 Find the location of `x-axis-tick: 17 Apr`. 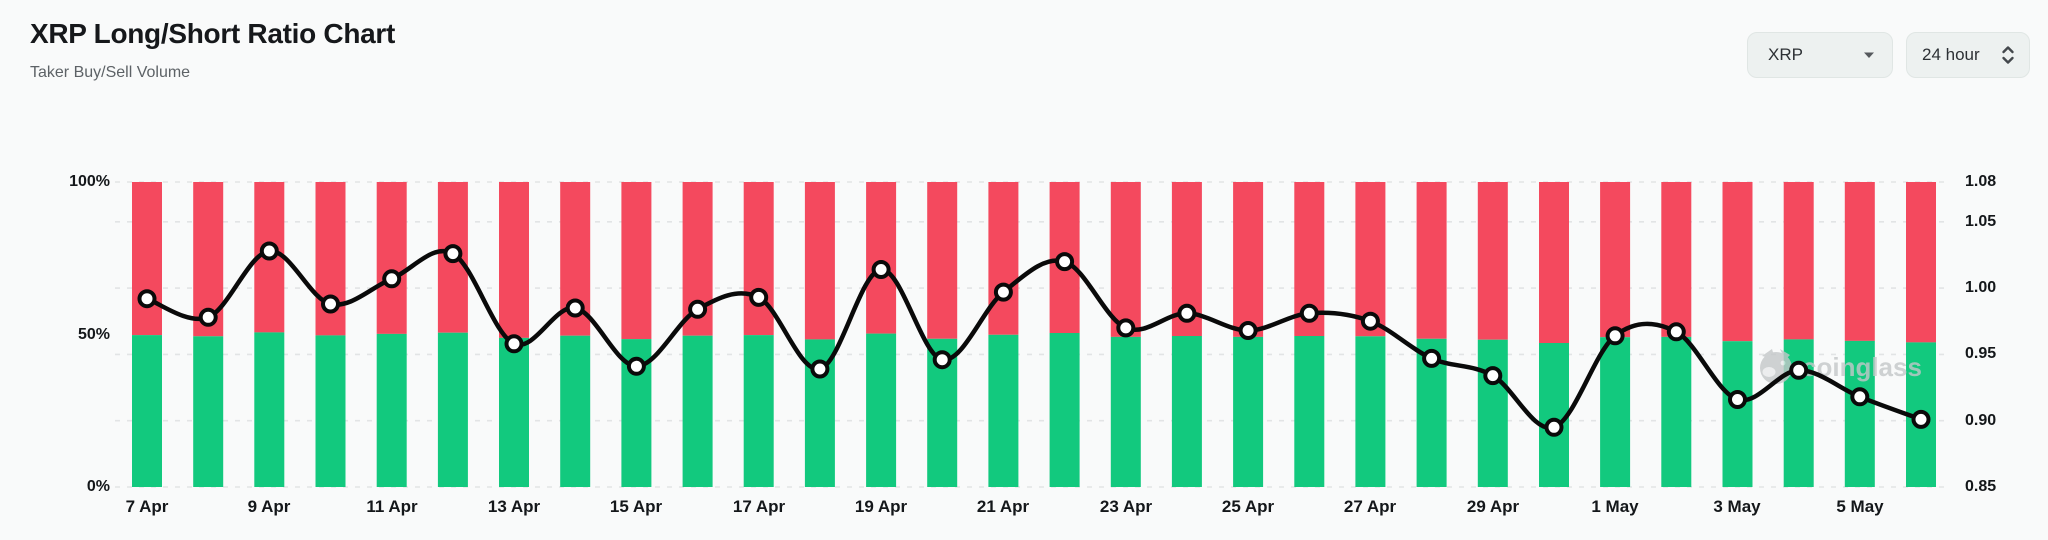

x-axis-tick: 17 Apr is located at coordinates (759, 506).